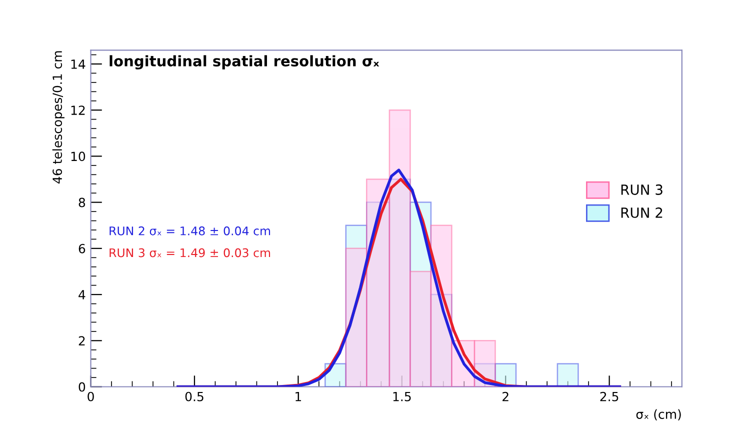 The width and height of the screenshot is (738, 425). Describe the element at coordinates (299, 397) in the screenshot. I see `x-tick-label: 1` at that location.